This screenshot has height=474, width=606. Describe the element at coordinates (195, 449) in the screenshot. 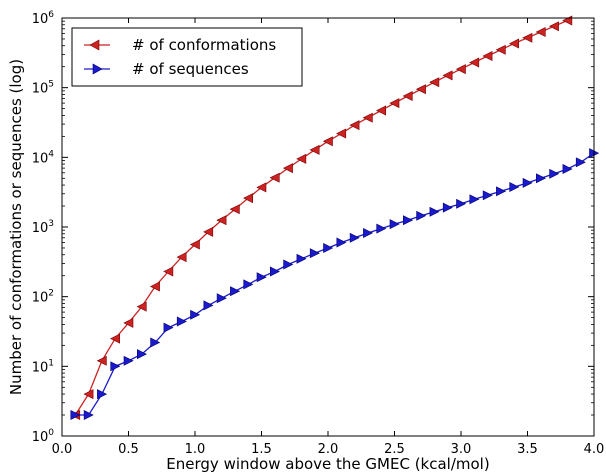

I see `x-tick-label: 1.0` at that location.